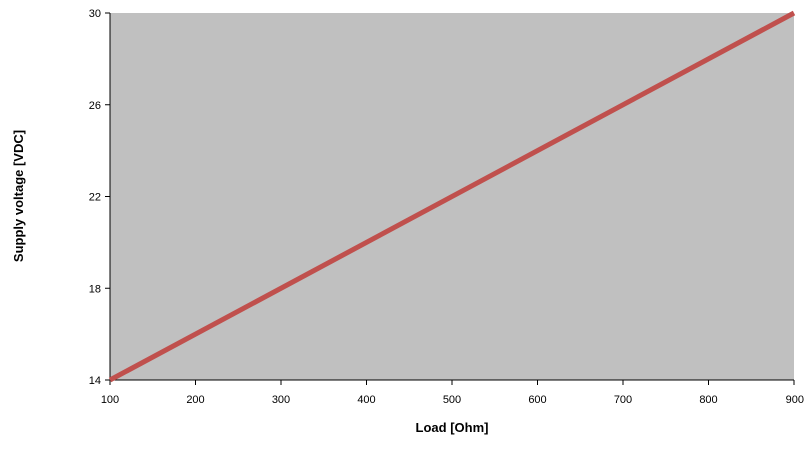 Image resolution: width=805 pixels, height=465 pixels. What do you see at coordinates (452, 400) in the screenshot?
I see `x-tick-label: 500` at bounding box center [452, 400].